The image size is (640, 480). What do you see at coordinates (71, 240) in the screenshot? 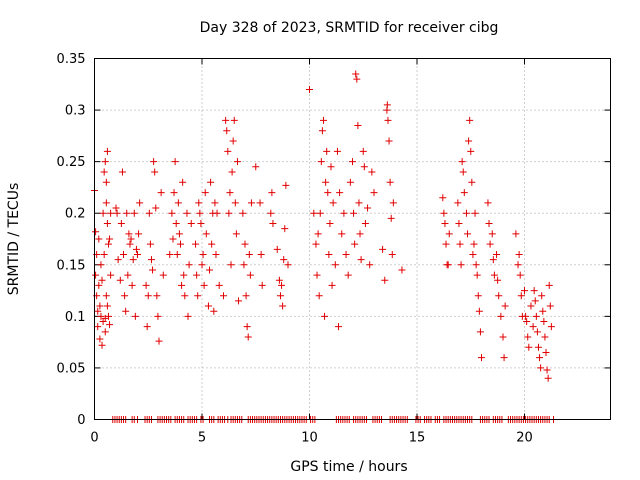
I see `y-tick-labels: 0 0.05 0.1 0.15 0.2 0.25 0.3 0.35` at bounding box center [71, 240].